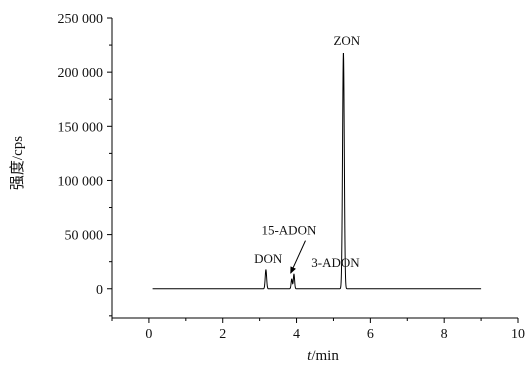 The image size is (531, 366). I want to click on peak-arrow, so click(298, 257).